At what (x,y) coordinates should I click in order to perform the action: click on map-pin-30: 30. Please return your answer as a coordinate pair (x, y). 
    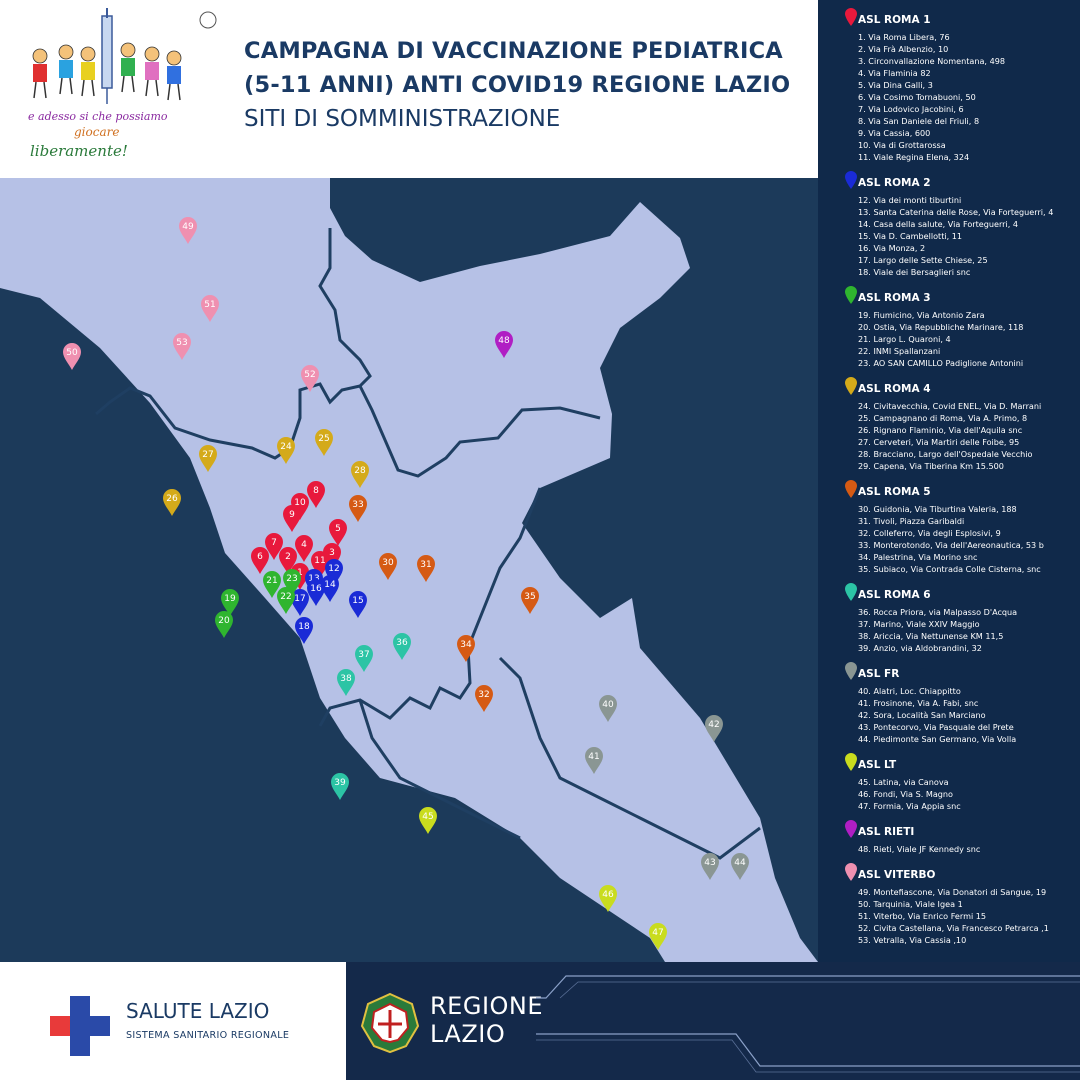
    Looking at the image, I should click on (388, 566).